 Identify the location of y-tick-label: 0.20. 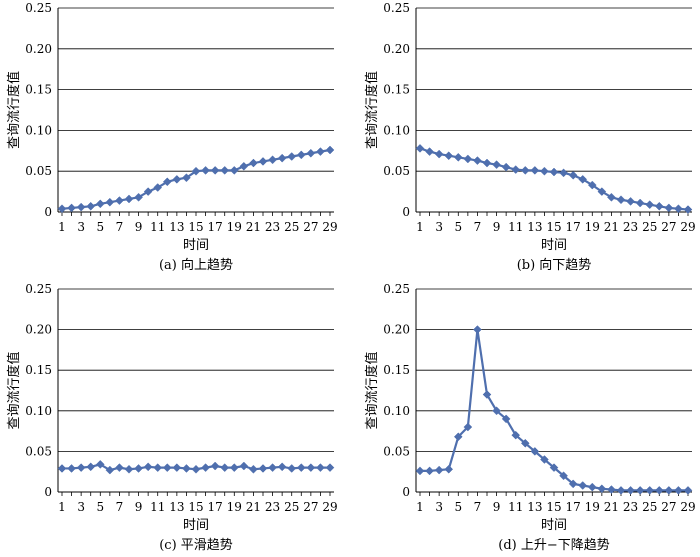
(396, 49).